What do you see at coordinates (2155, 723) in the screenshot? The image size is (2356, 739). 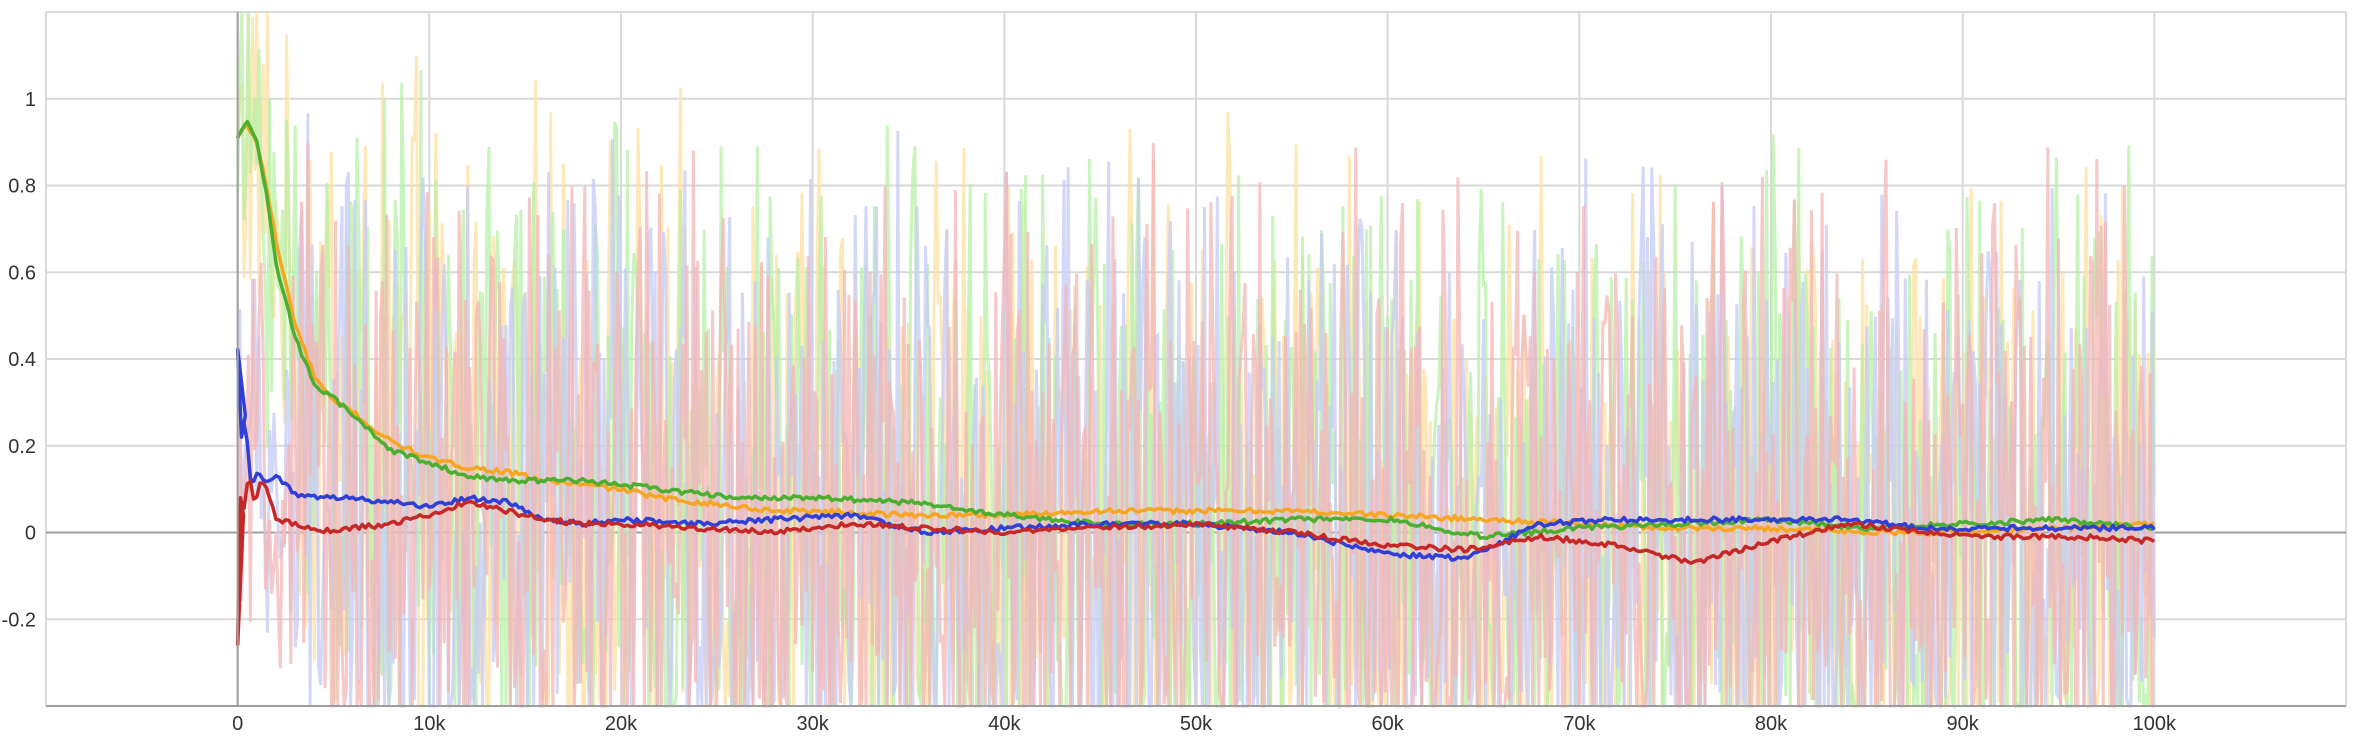 I see `x-tick-label: 100k` at bounding box center [2155, 723].